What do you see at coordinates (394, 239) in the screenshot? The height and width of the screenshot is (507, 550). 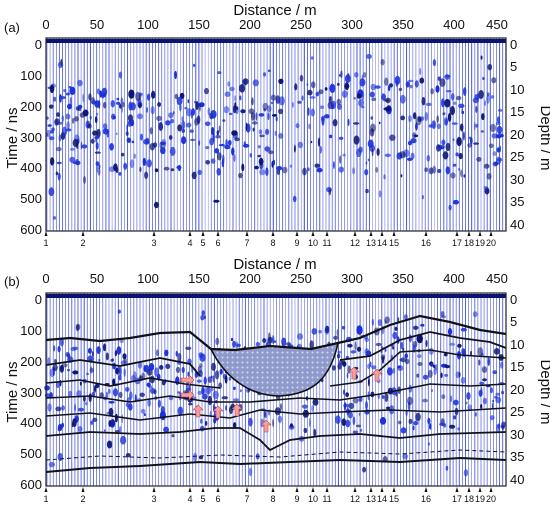 I see `panel-a-marker: 15` at bounding box center [394, 239].